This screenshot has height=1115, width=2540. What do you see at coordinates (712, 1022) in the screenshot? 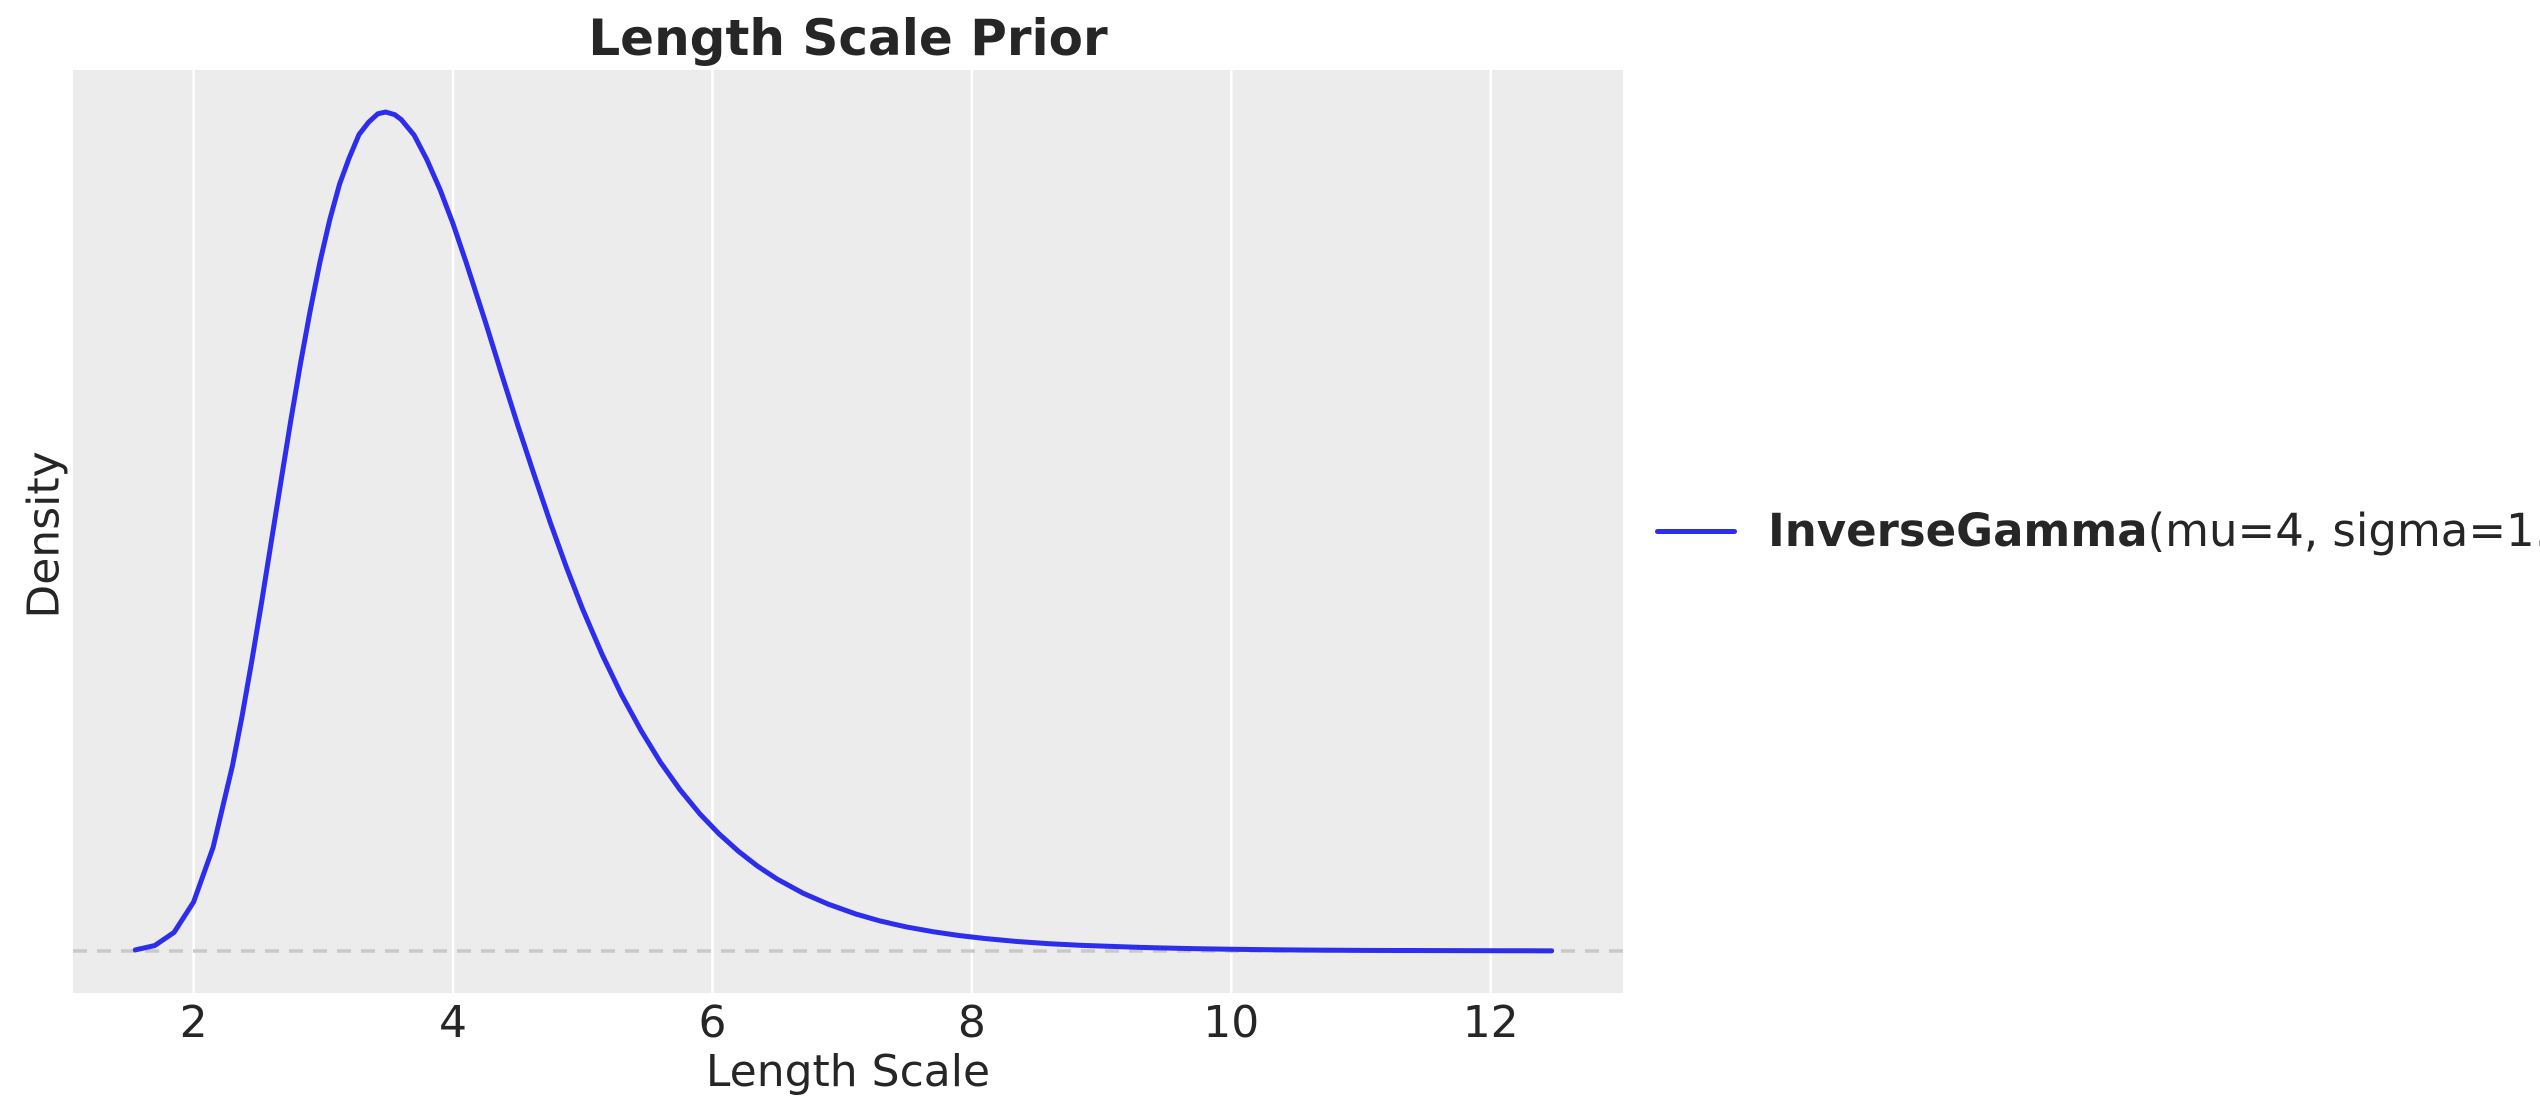
I see `x-tick-label-6: 6` at bounding box center [712, 1022].